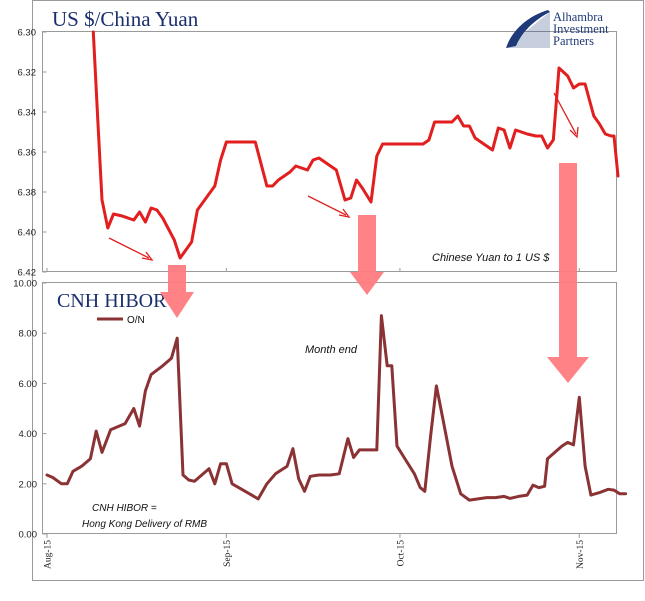  I want to click on logo-line-3: Partners, so click(573, 41).